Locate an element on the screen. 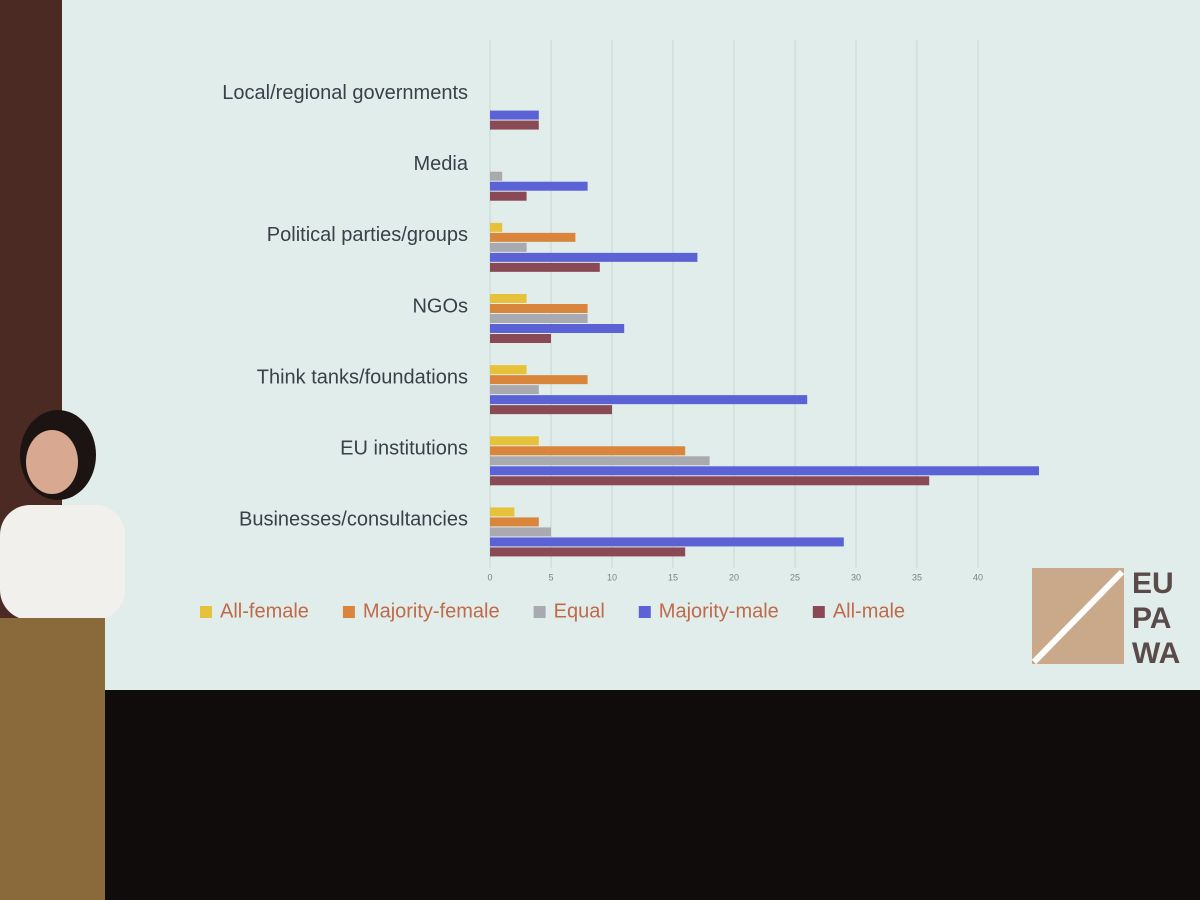 Image resolution: width=1200 pixels, height=900 pixels. category-label: Think tanks/foundations is located at coordinates (362, 377).